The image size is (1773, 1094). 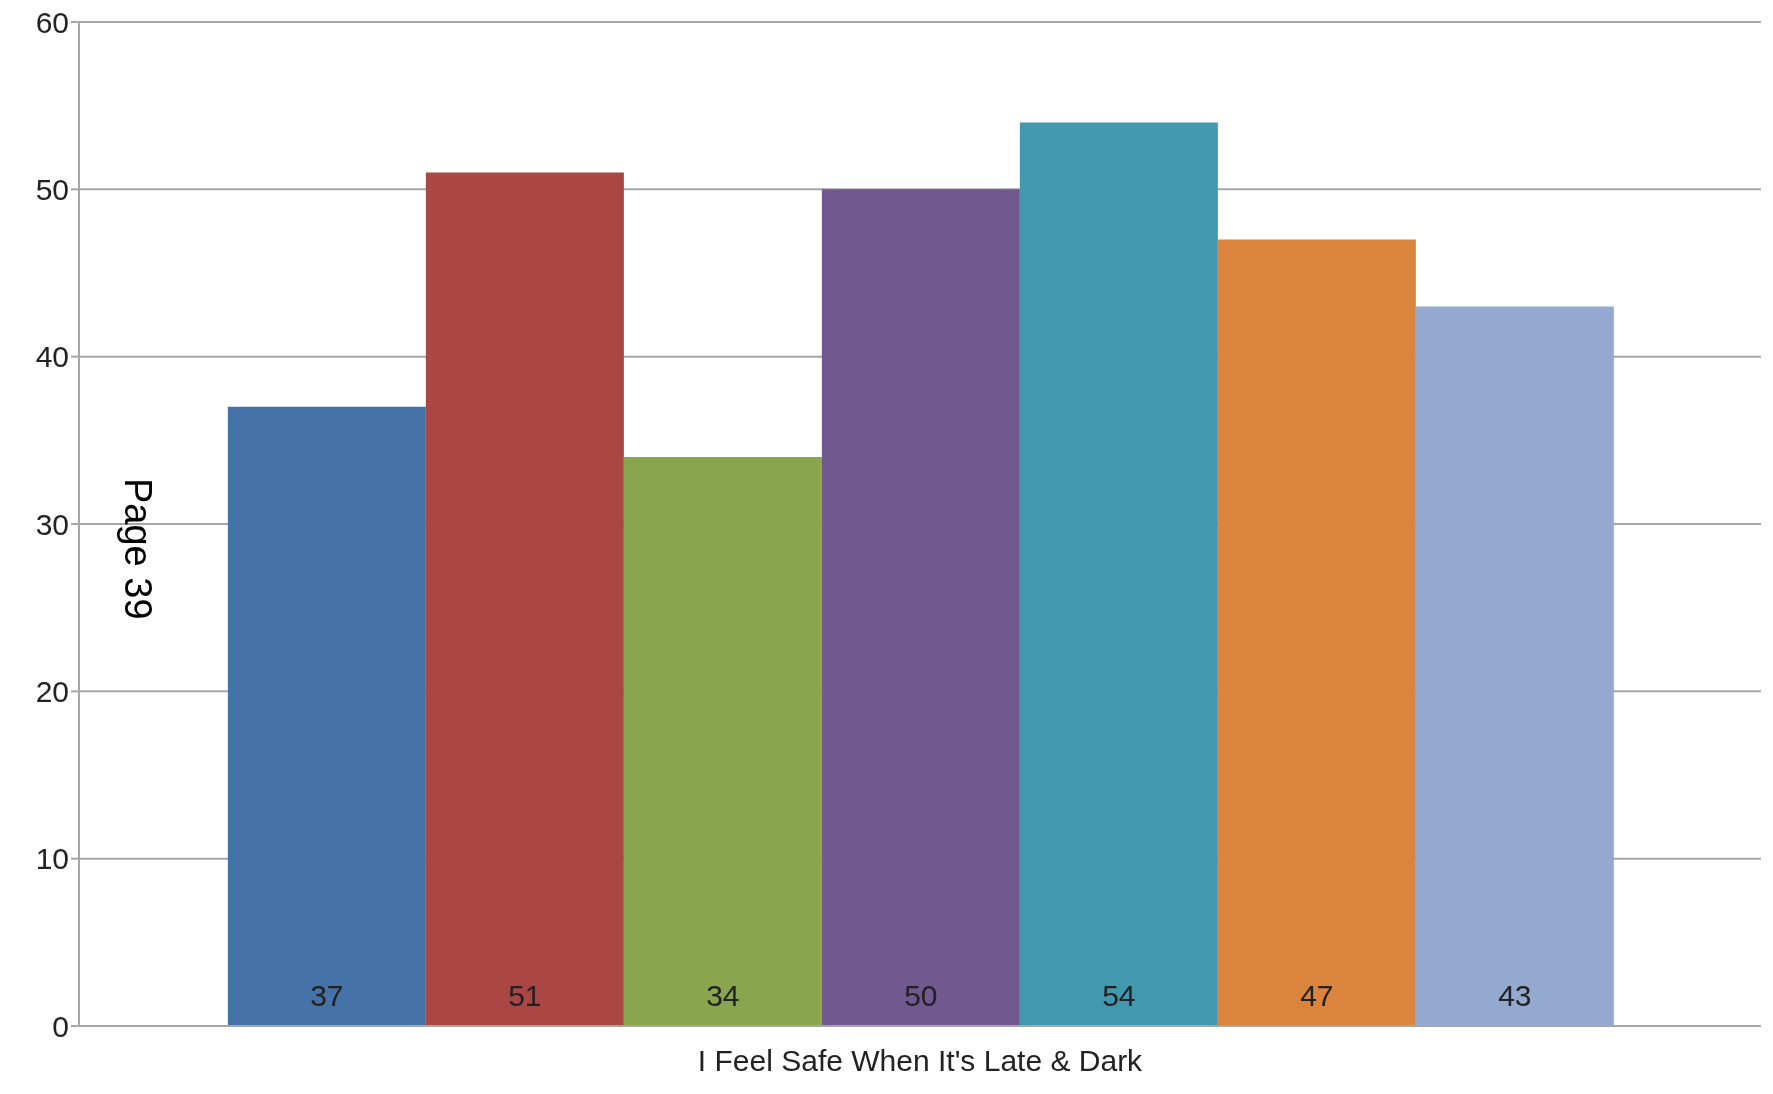 I want to click on data-label: 51, so click(x=525, y=995).